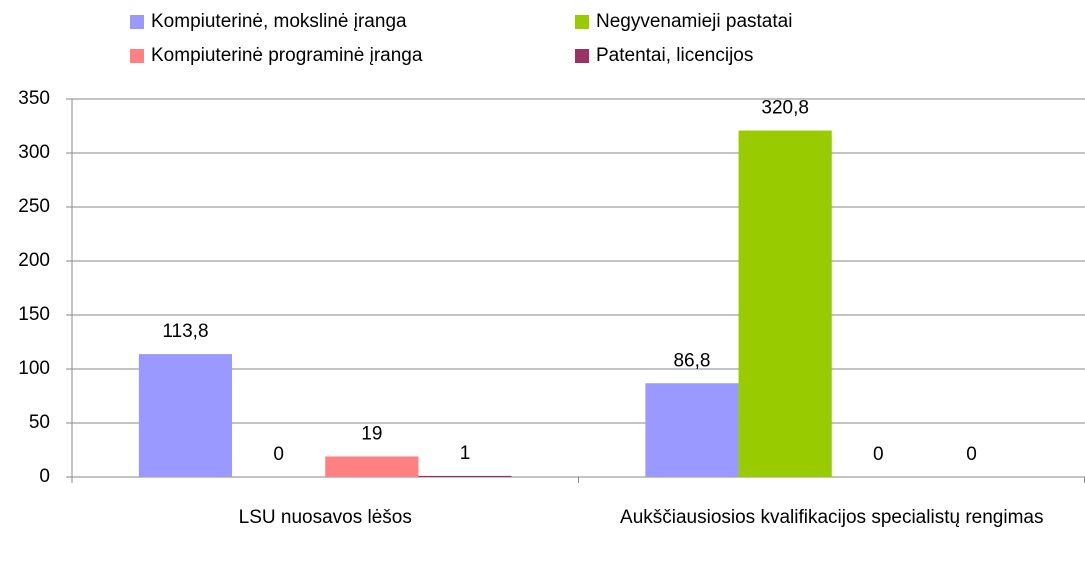  What do you see at coordinates (44, 476) in the screenshot?
I see `y-tick-label: 0` at bounding box center [44, 476].